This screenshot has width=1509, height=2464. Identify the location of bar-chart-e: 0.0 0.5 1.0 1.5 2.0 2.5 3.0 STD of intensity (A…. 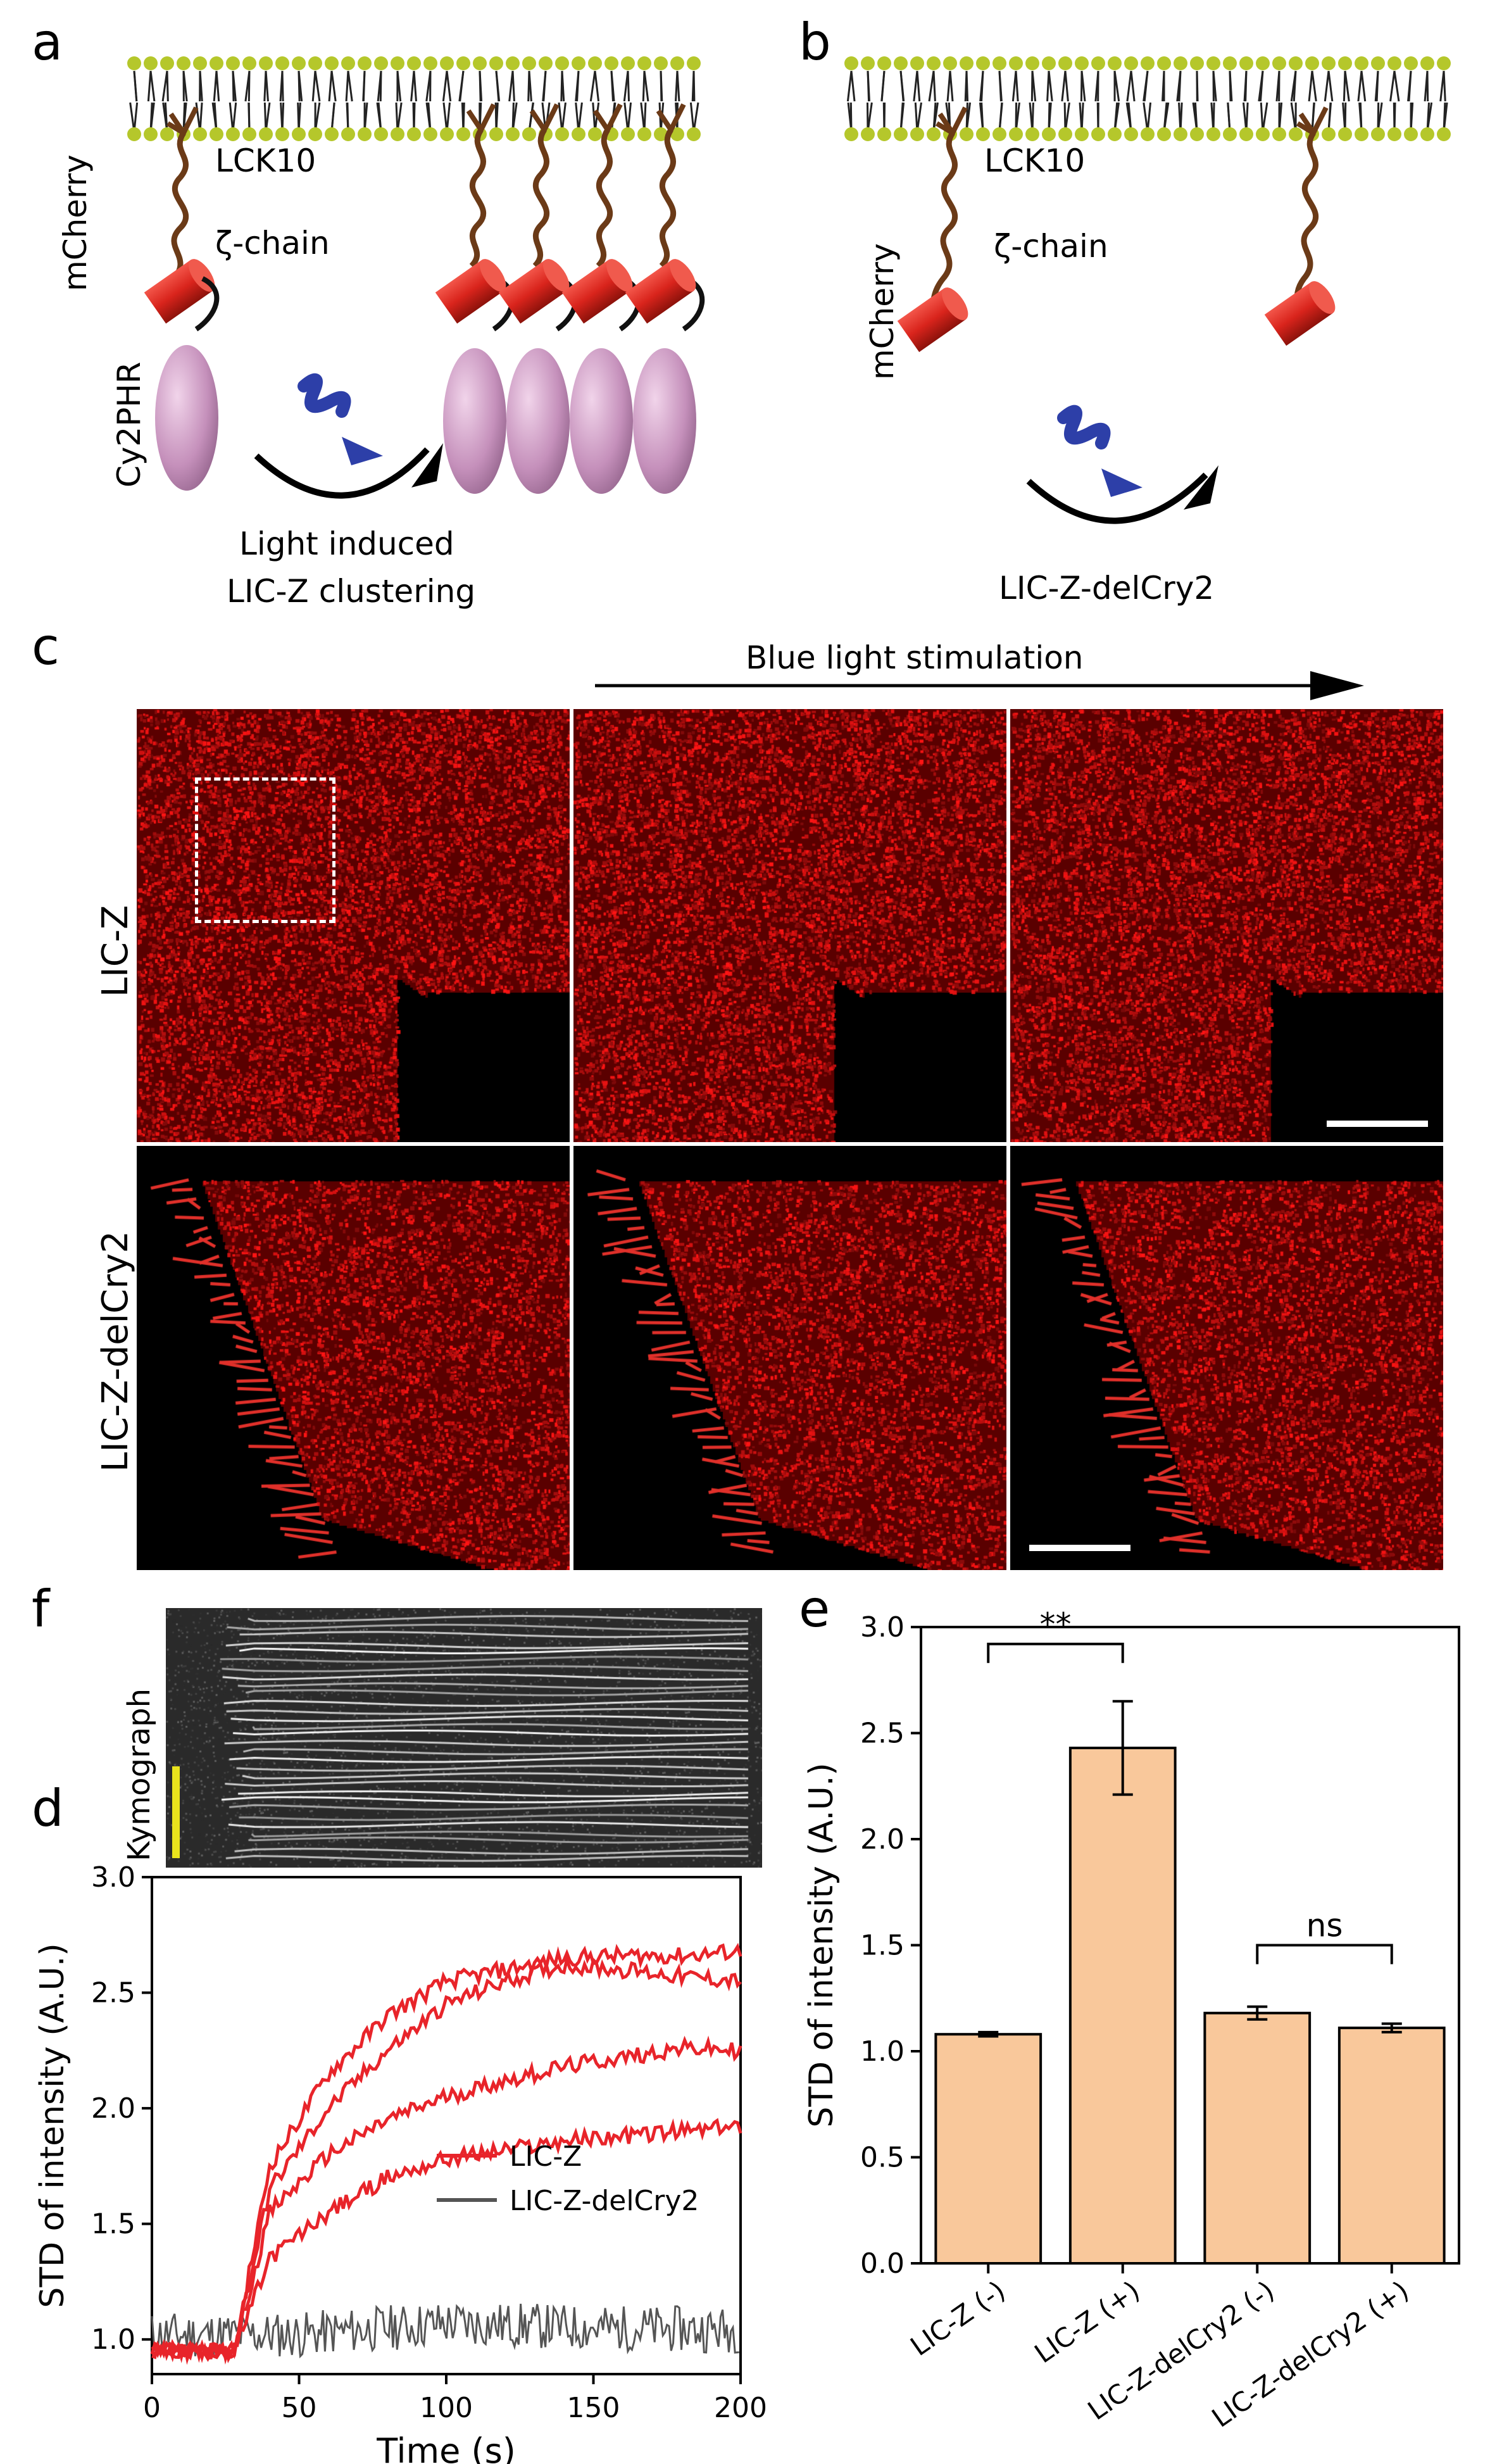
(1131, 2020).